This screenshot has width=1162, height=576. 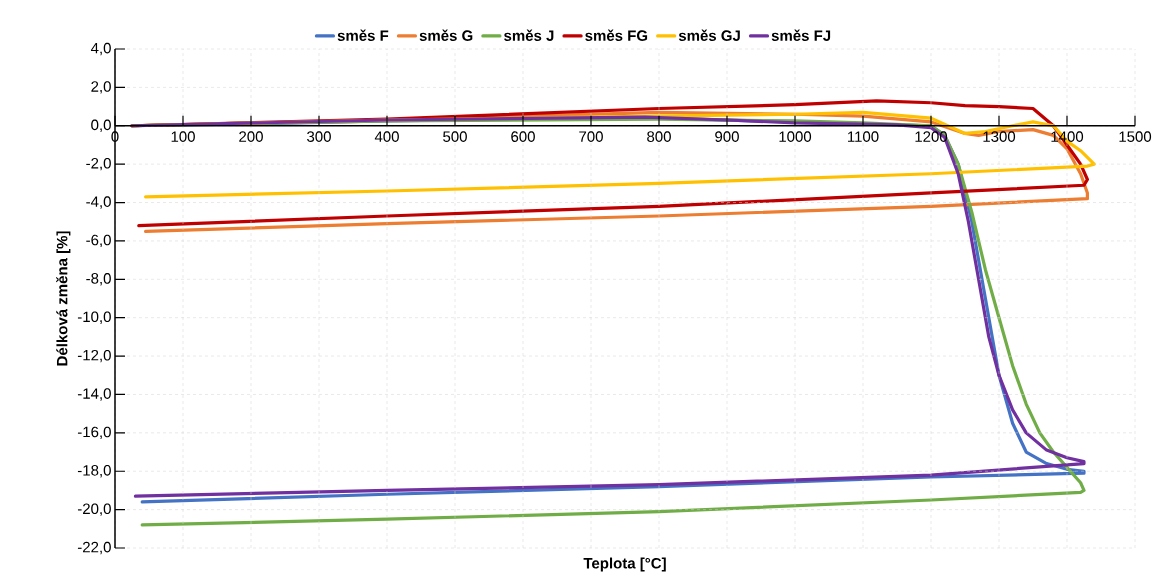 What do you see at coordinates (98, 164) in the screenshot?
I see `y-tick-label: -2,0` at bounding box center [98, 164].